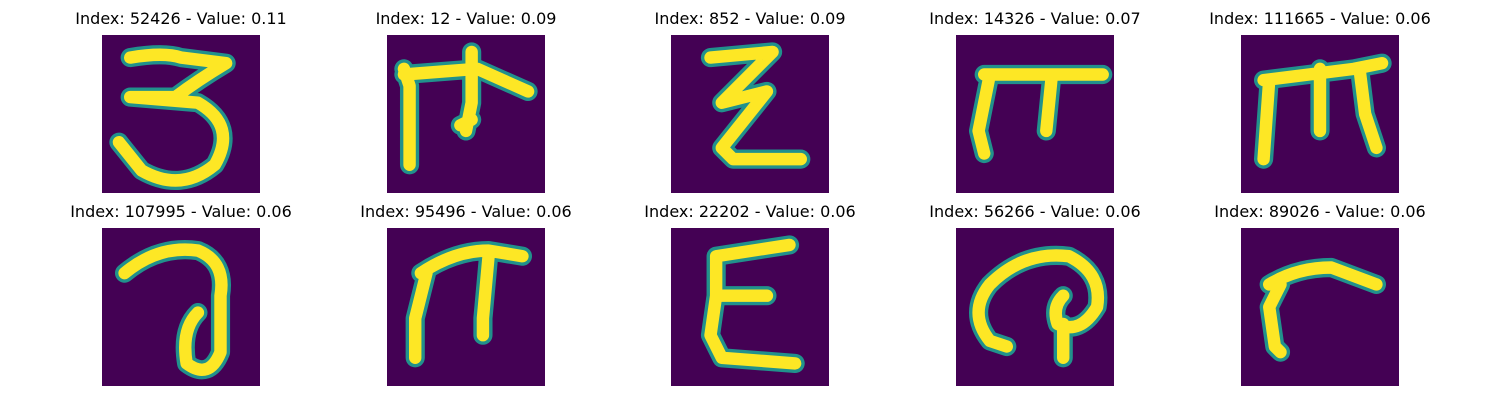 The height and width of the screenshot is (400, 1500). Describe the element at coordinates (1034, 212) in the screenshot. I see `panel-title: Index: 56266 - Value: 0.06` at that location.